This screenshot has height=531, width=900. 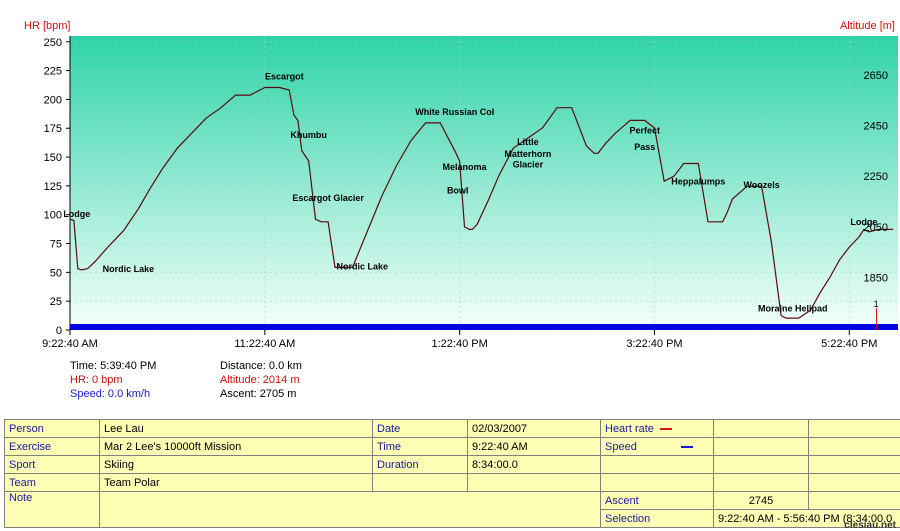 What do you see at coordinates (53, 72) in the screenshot?
I see `hr-tick-label: 225` at bounding box center [53, 72].